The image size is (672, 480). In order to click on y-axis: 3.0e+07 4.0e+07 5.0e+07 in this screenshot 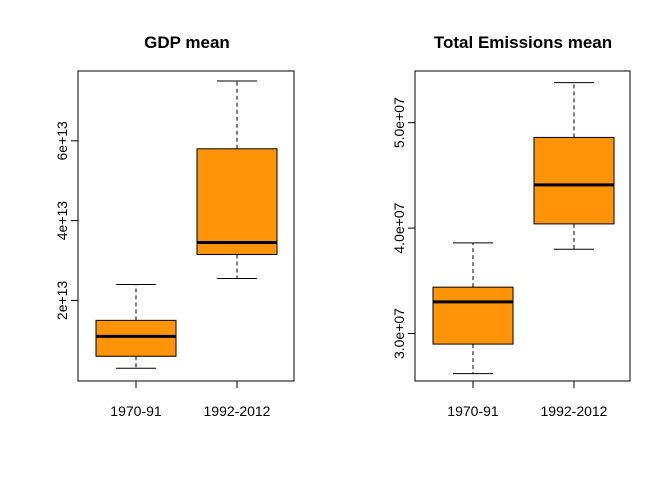, I will do `click(403, 228)`.